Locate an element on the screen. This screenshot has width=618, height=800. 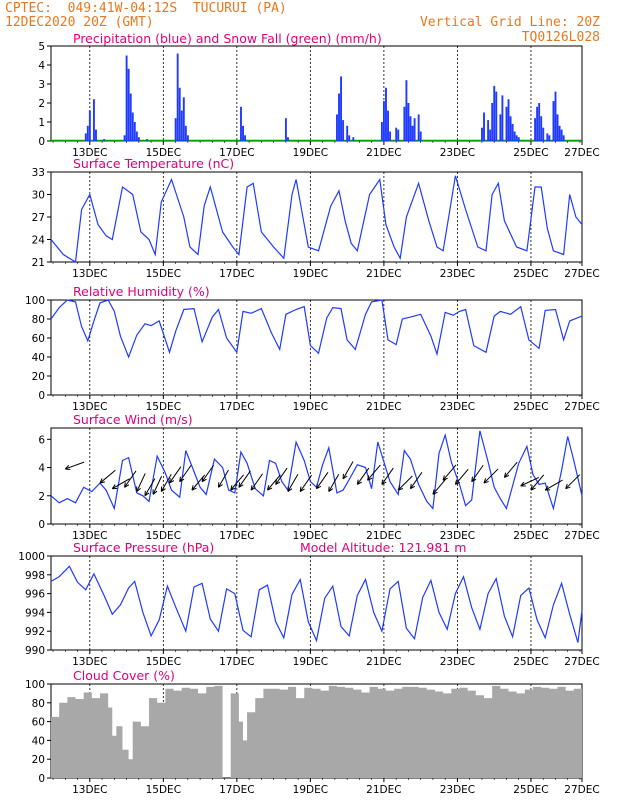
panel-annotation: Model Altitude: 121.981 m is located at coordinates (383, 547).